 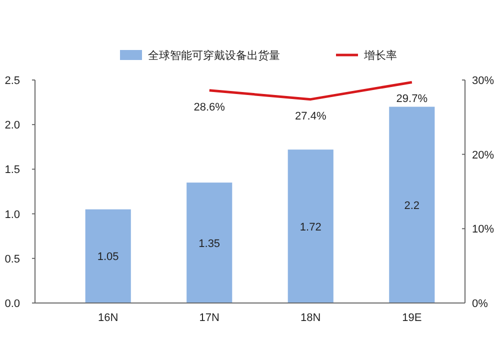 I want to click on data-label: 2.2, so click(x=412, y=206).